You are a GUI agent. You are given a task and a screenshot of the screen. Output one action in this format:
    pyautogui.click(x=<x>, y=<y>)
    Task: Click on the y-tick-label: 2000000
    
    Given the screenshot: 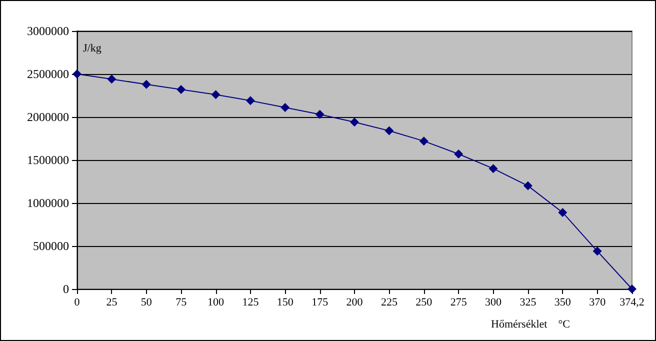 What is the action you would take?
    pyautogui.click(x=48, y=117)
    